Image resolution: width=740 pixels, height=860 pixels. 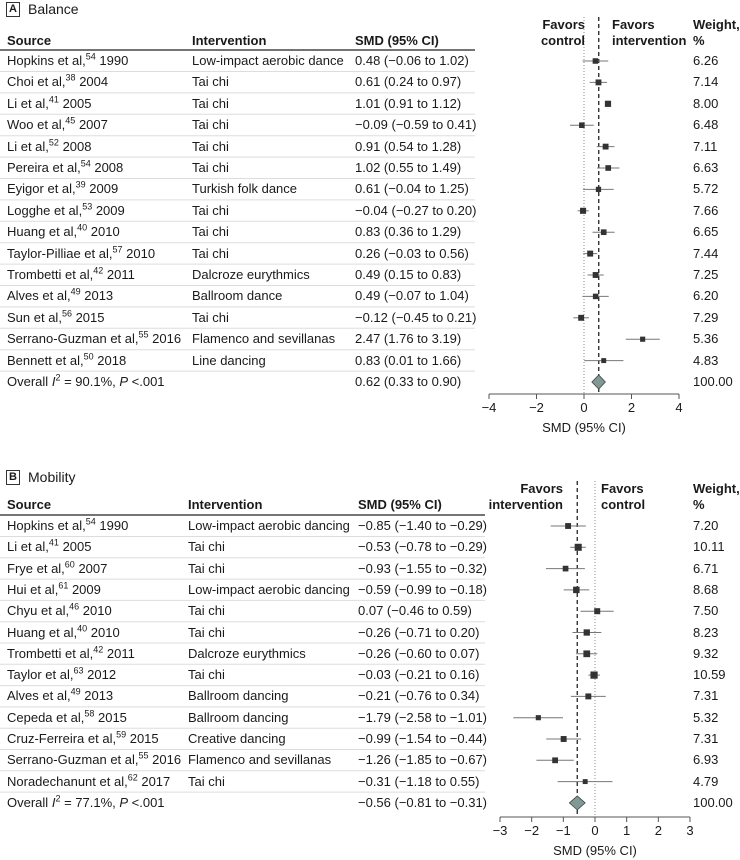 I want to click on favors-left-label-1: Favors, so click(x=541, y=488).